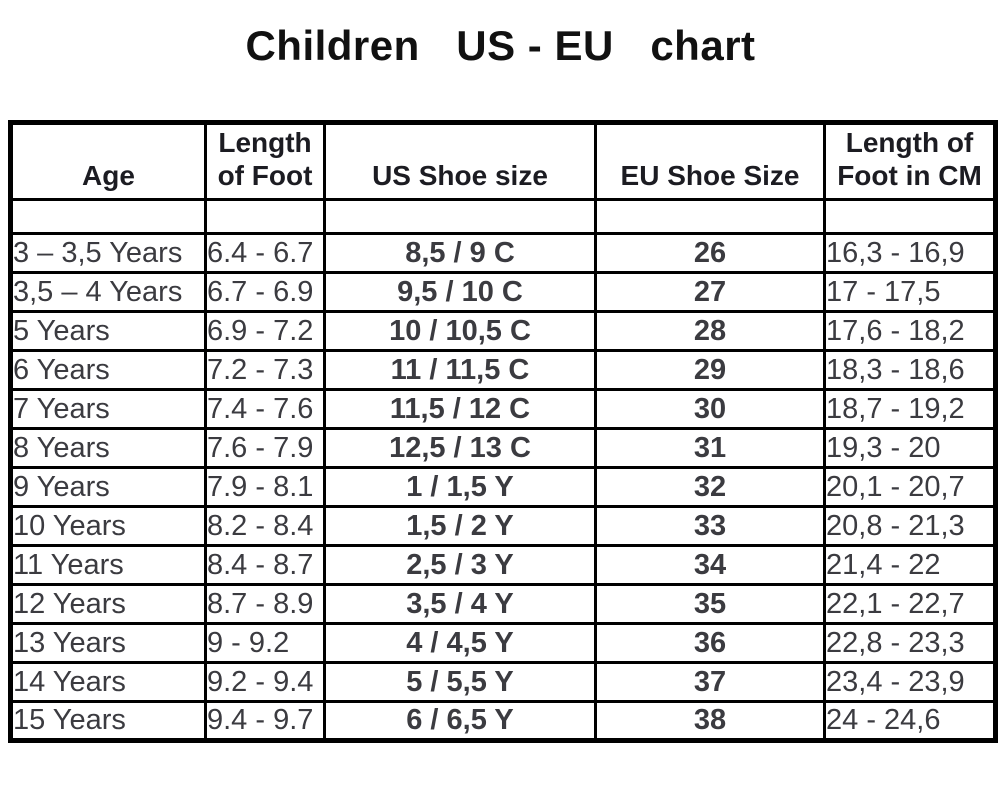  I want to click on cell-eu-shoe-size: 32, so click(710, 487).